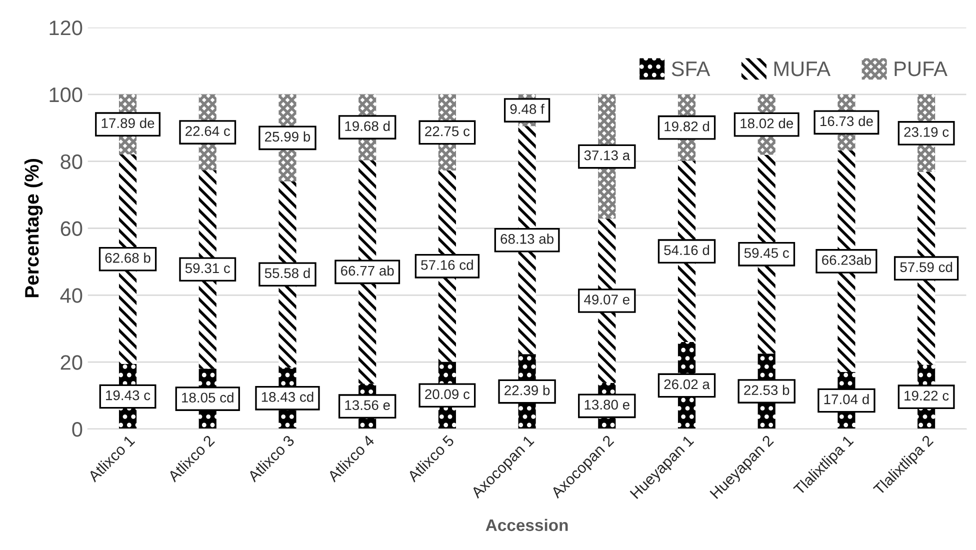 This screenshot has height=550, width=976. Describe the element at coordinates (687, 126) in the screenshot. I see `data-label: 19.82 d` at that location.